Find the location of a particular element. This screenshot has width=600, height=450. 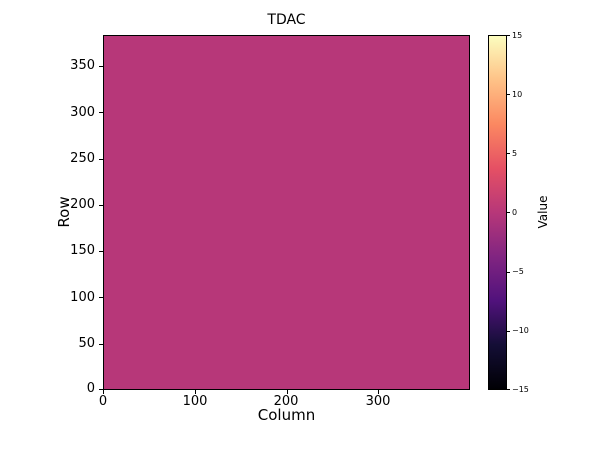

y-tick-label: 0 is located at coordinates (90, 388).